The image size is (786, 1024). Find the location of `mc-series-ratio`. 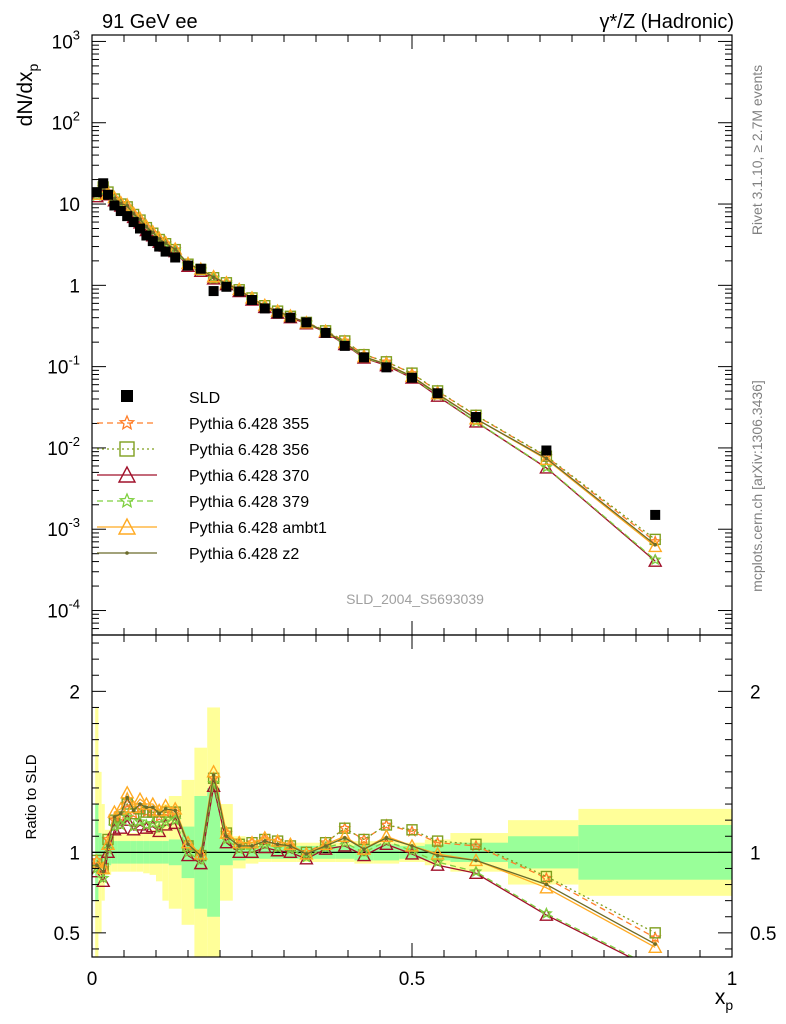

mc-series-ratio is located at coordinates (376, 859).